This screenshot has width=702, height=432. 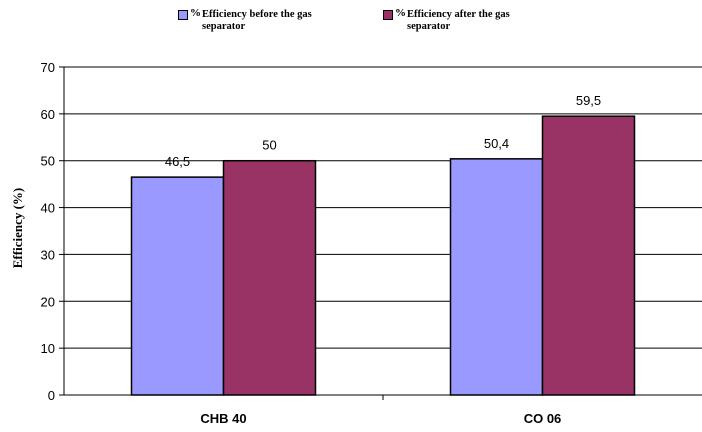 I want to click on data-label: 46,5, so click(x=177, y=161).